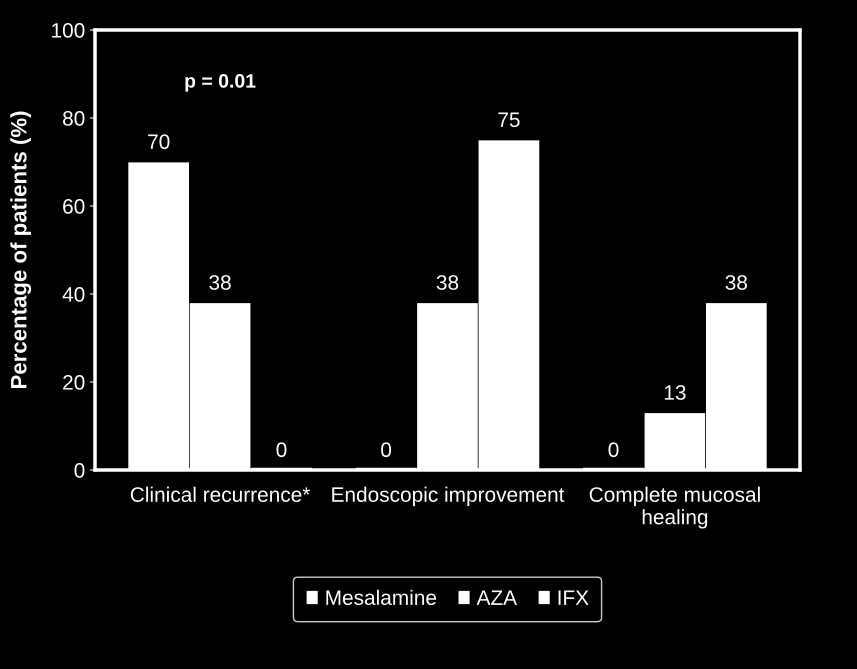 Image resolution: width=857 pixels, height=669 pixels. Describe the element at coordinates (73, 206) in the screenshot. I see `y-tick-label: 60` at that location.